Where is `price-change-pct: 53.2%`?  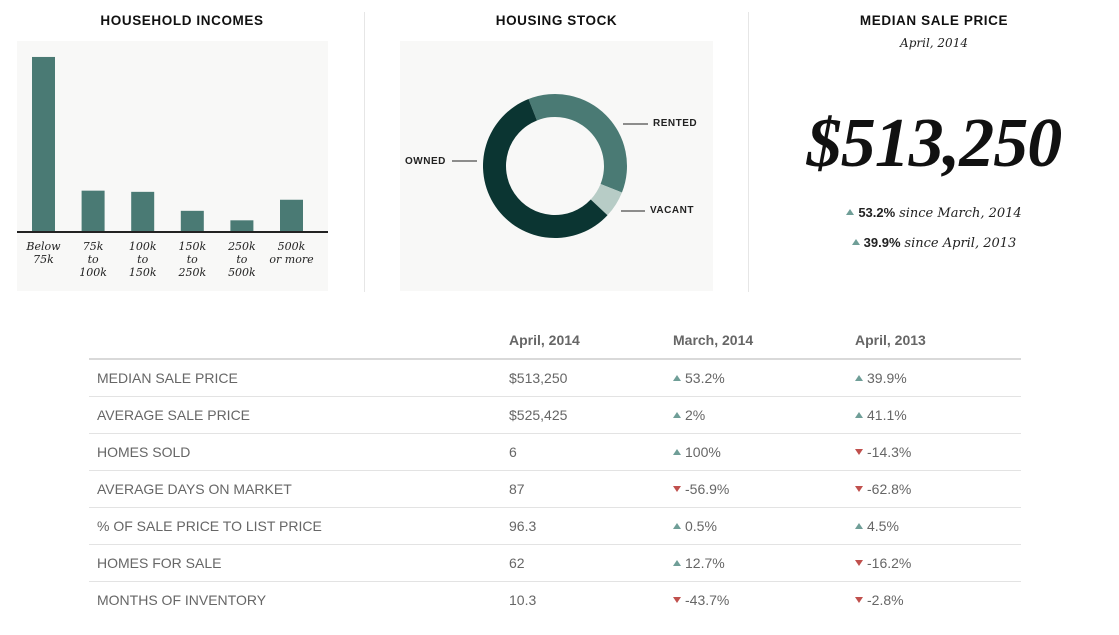 price-change-pct: 53.2% is located at coordinates (877, 212).